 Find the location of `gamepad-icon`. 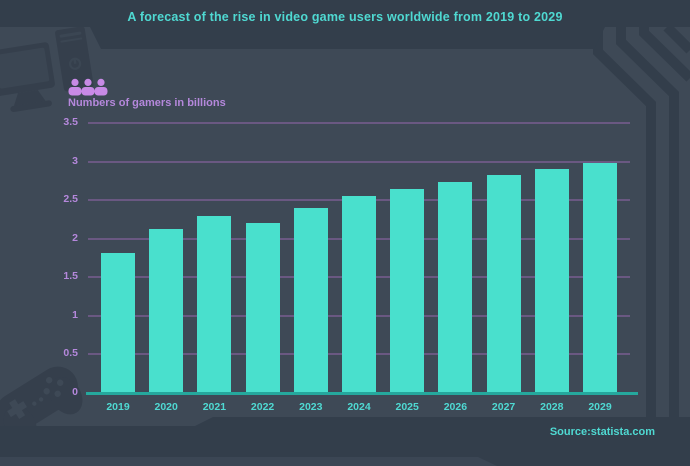

gamepad-icon is located at coordinates (41, 405).